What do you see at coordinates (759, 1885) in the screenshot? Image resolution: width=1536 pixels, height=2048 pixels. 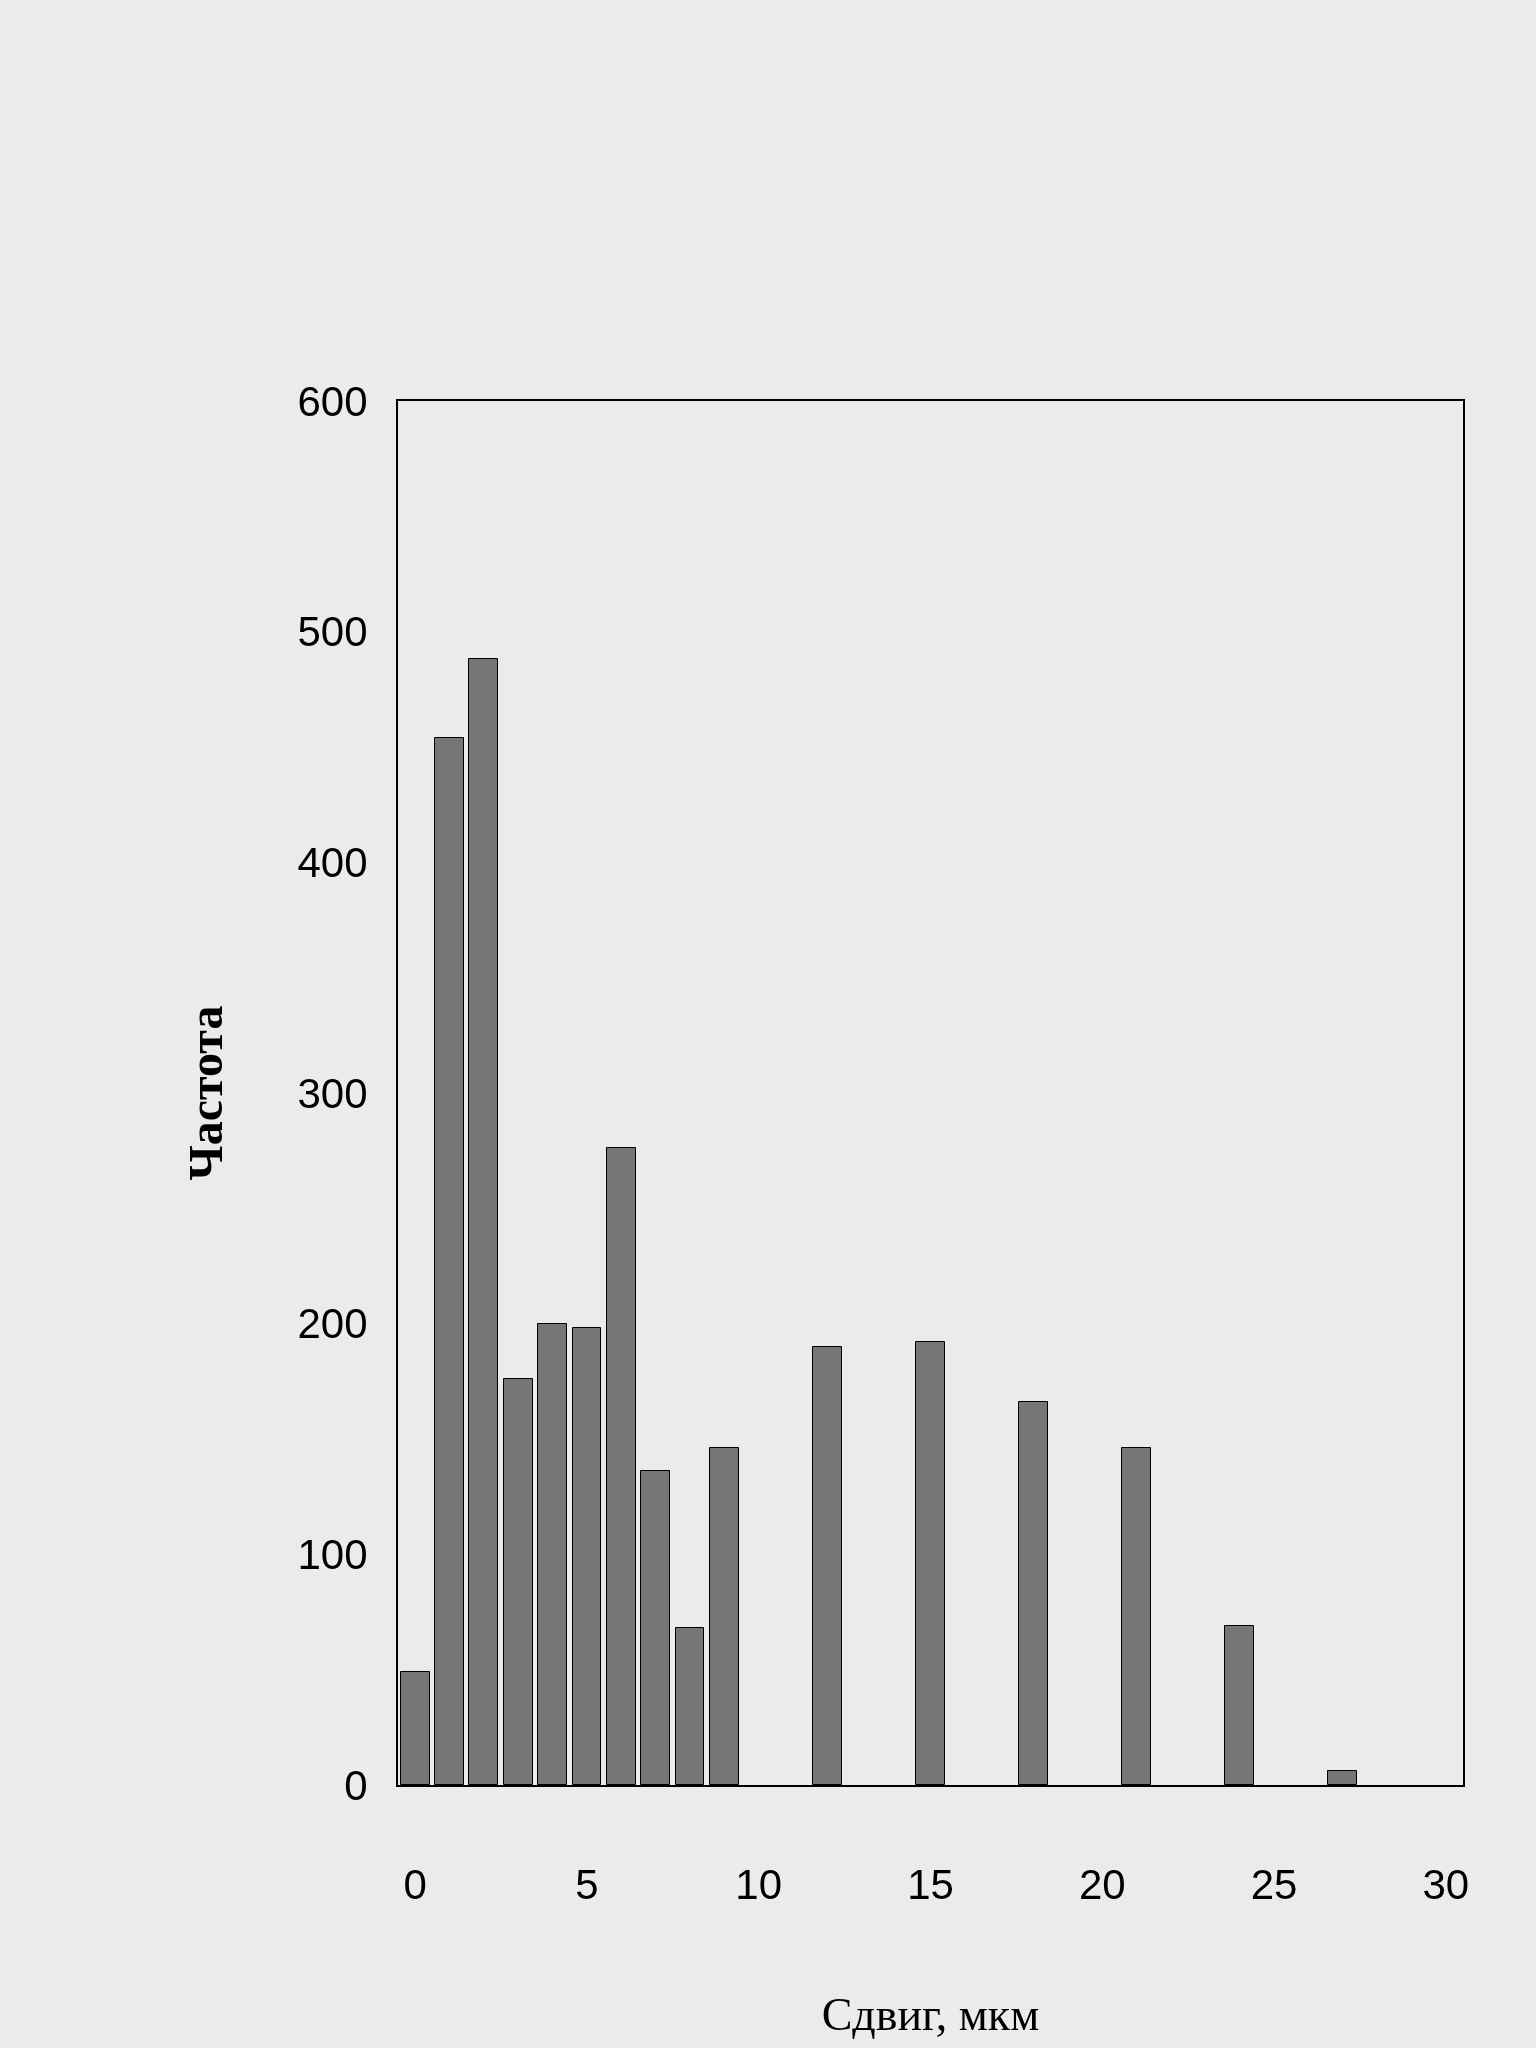 I see `x-tick-label: 10` at bounding box center [759, 1885].